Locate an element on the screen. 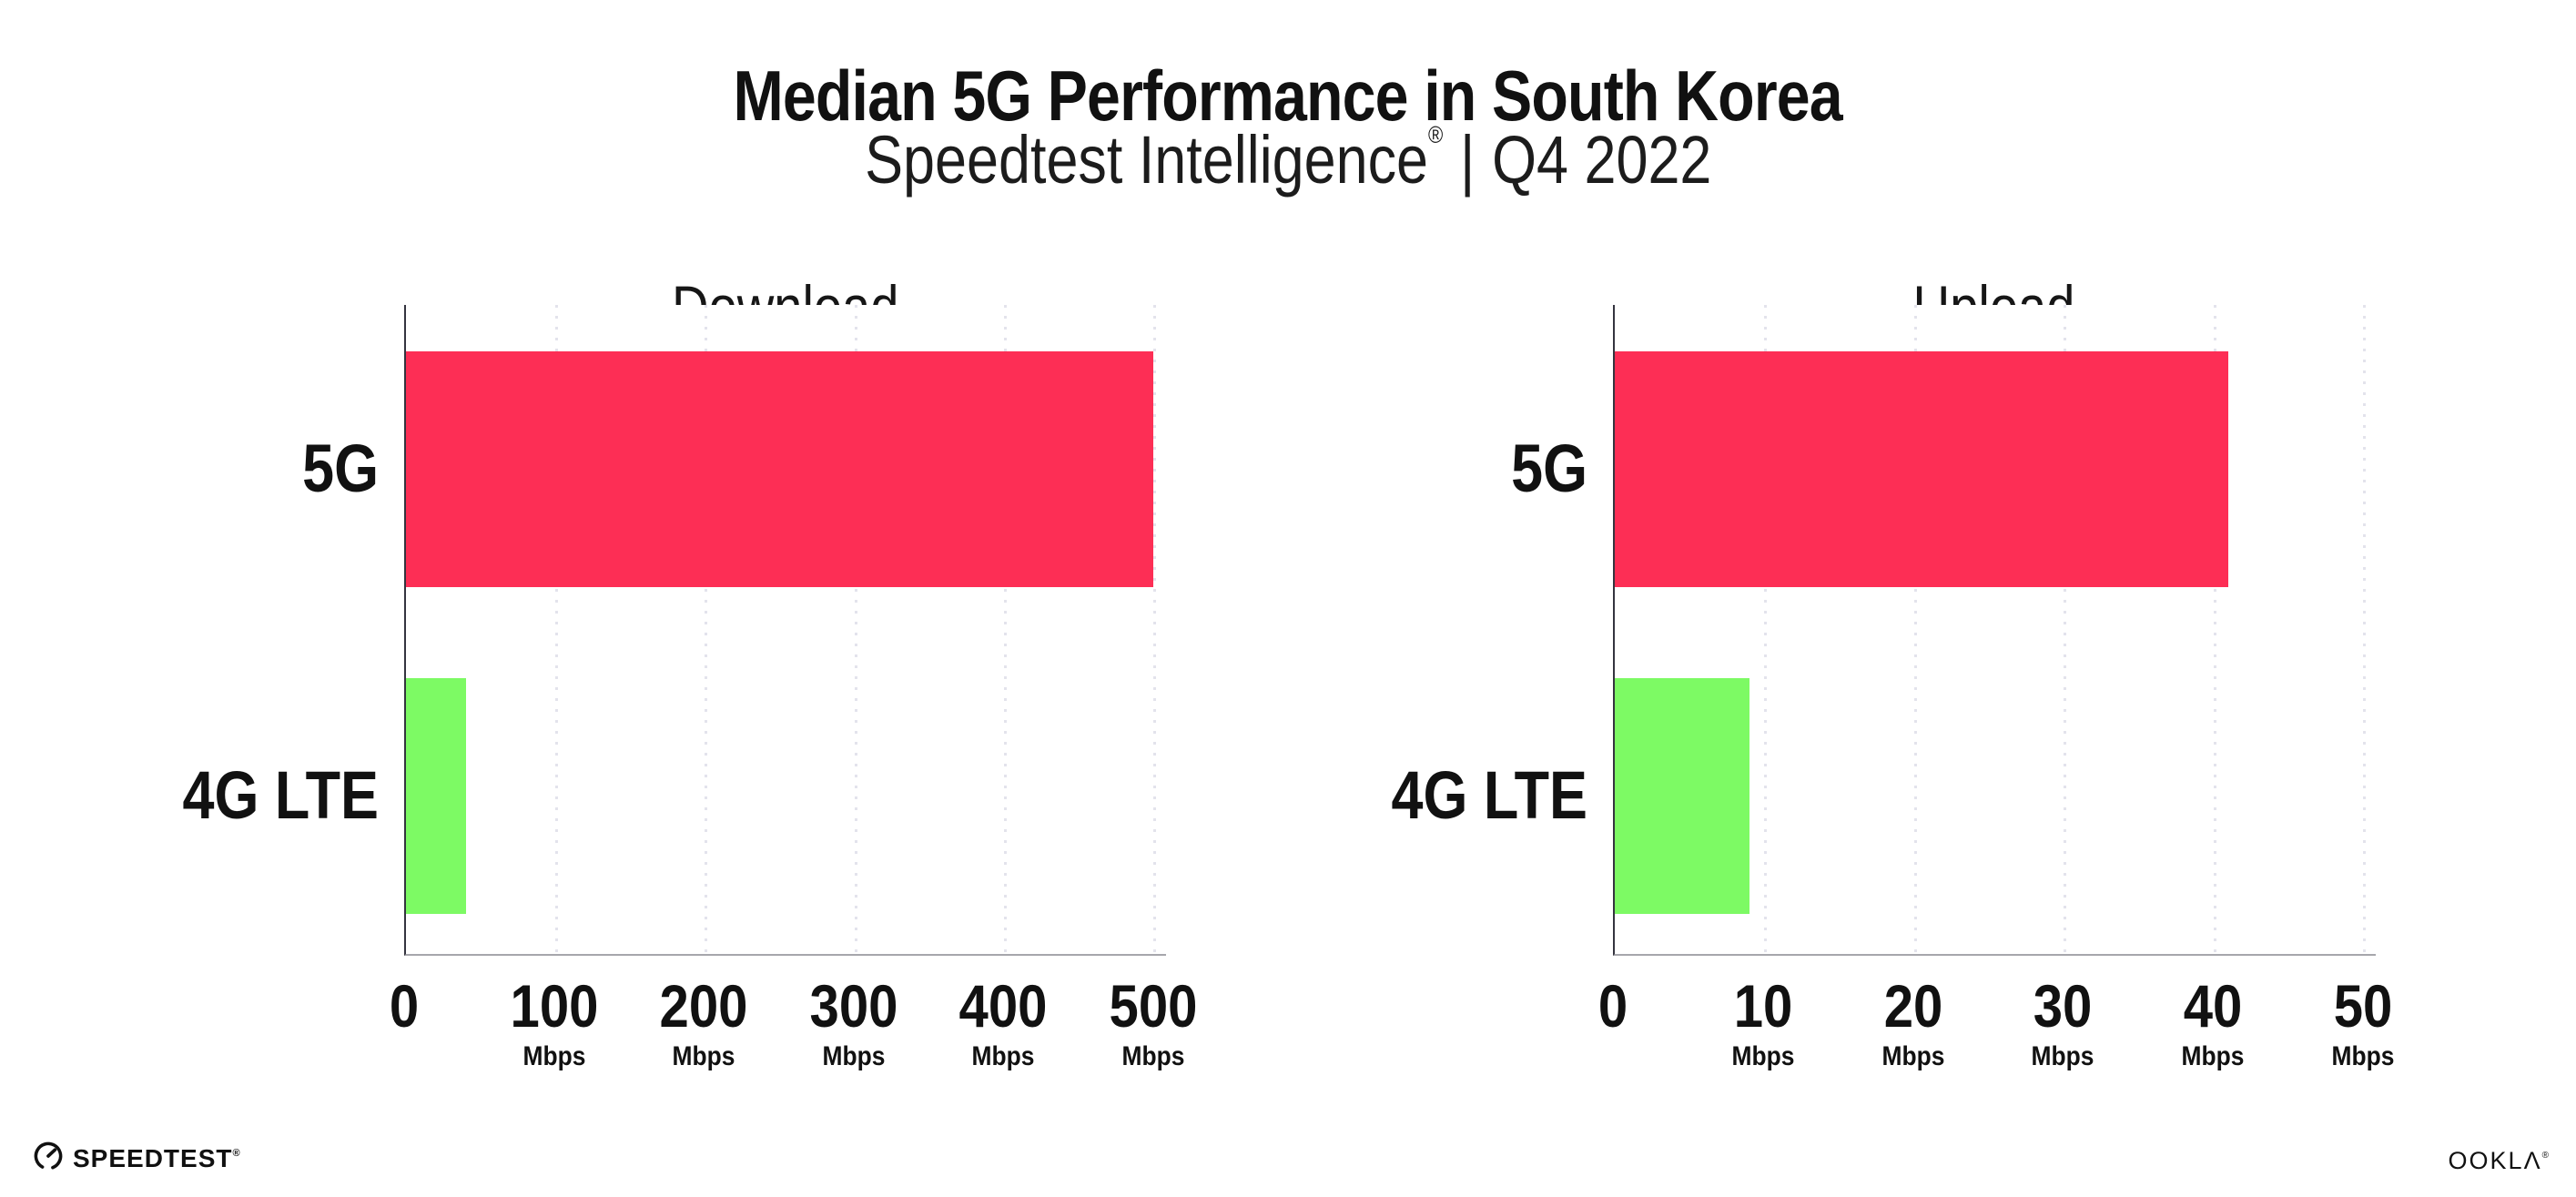  download-x-axis: 0 100 Mbps 200 Mbps 300 Mbps 400 Mbps 500 Mbps is located at coordinates (794, 1037).